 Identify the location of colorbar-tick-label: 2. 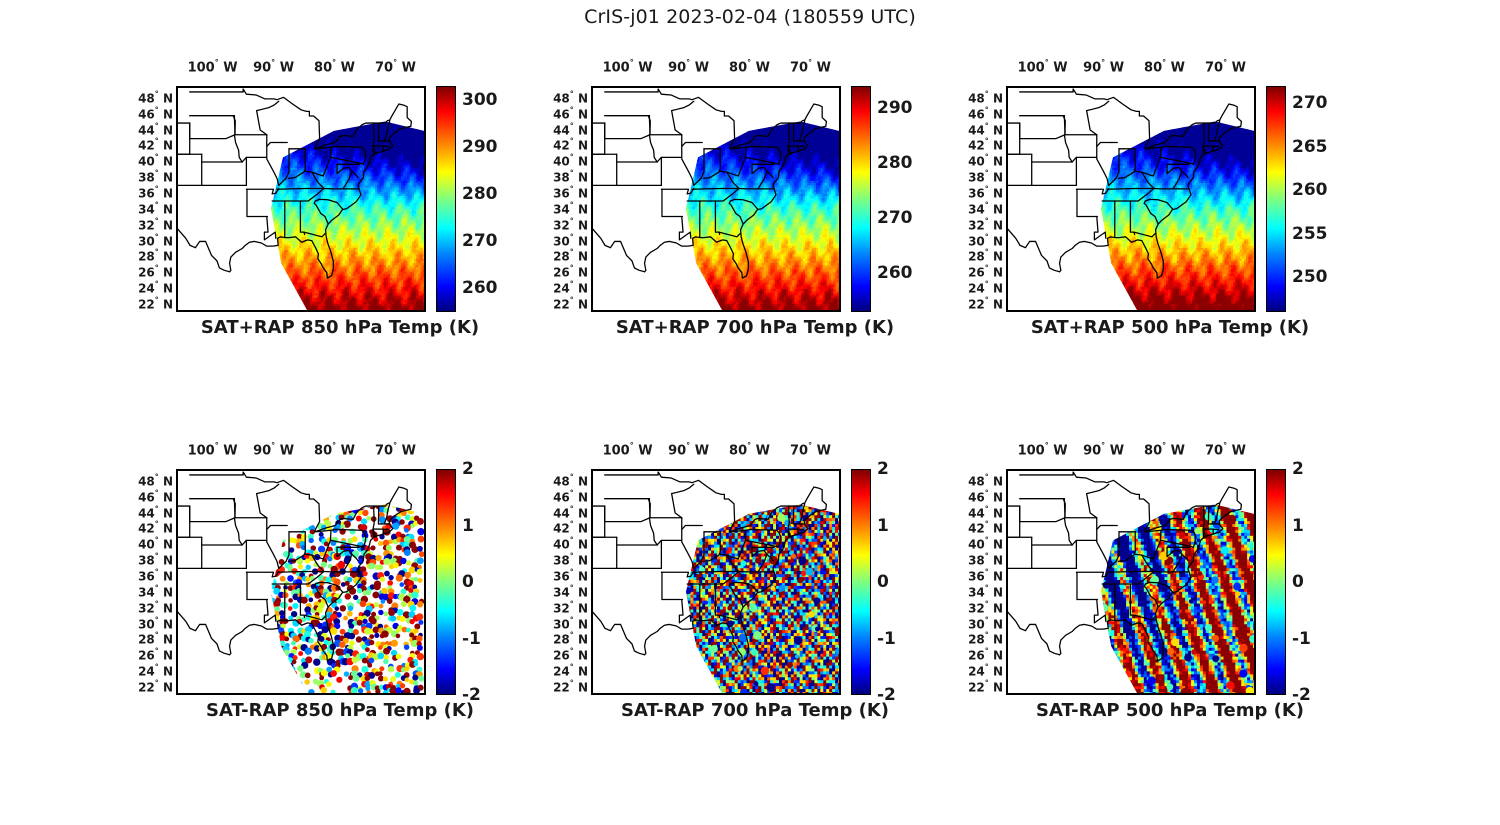
(883, 469).